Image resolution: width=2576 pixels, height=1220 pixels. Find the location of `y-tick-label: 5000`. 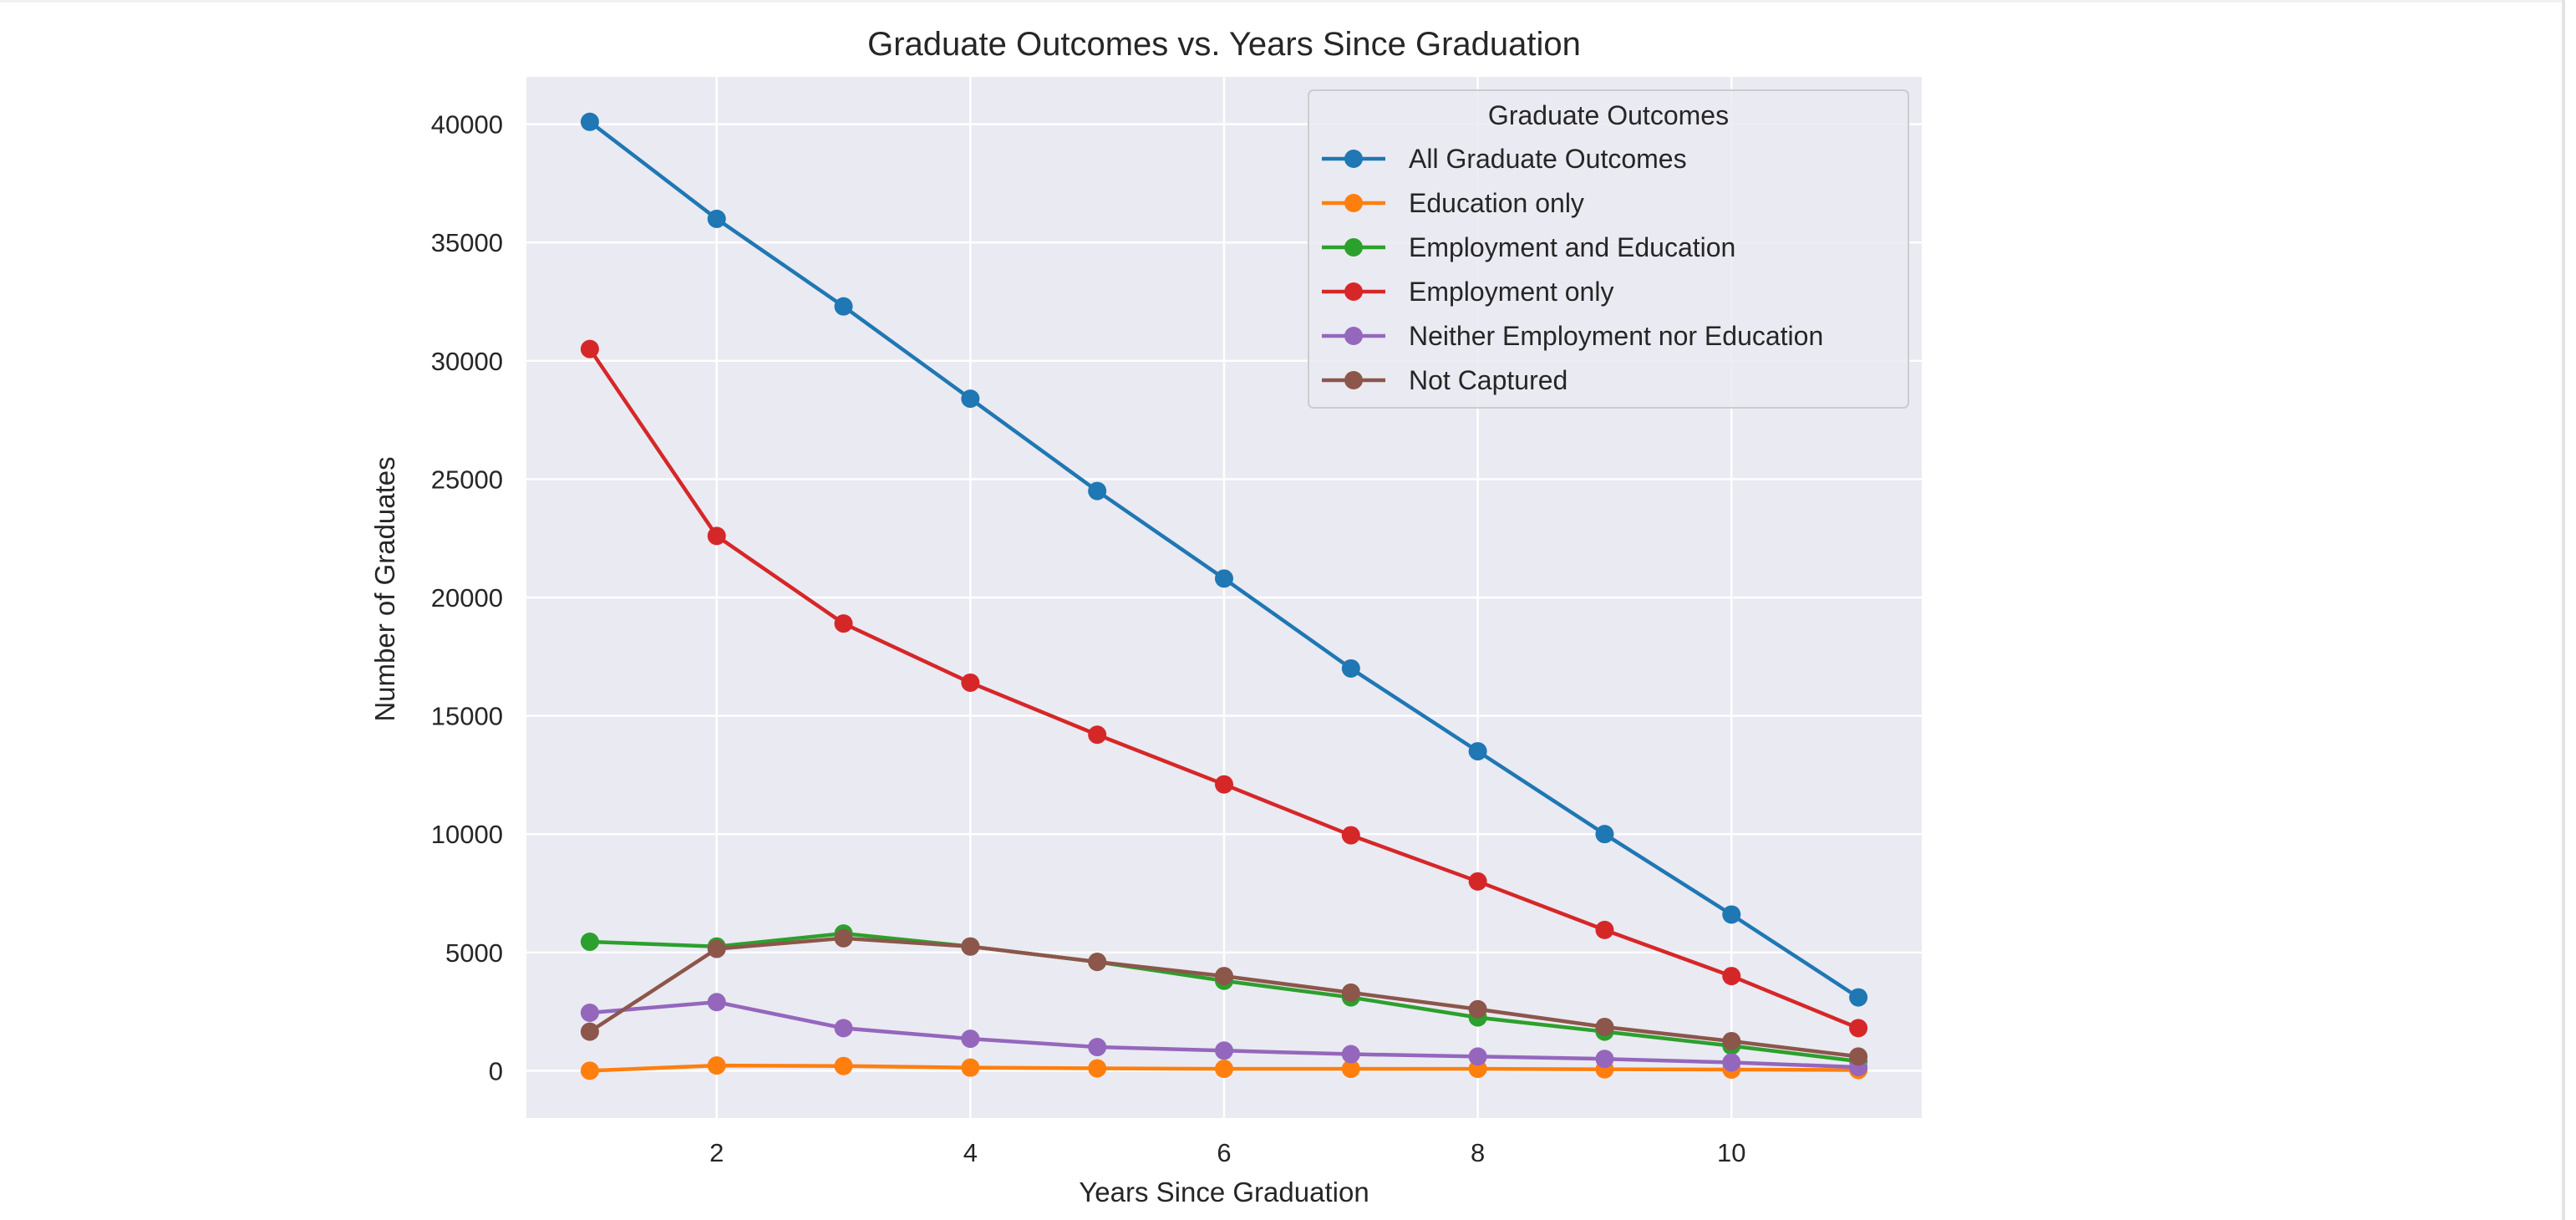

y-tick-label: 5000 is located at coordinates (474, 953).